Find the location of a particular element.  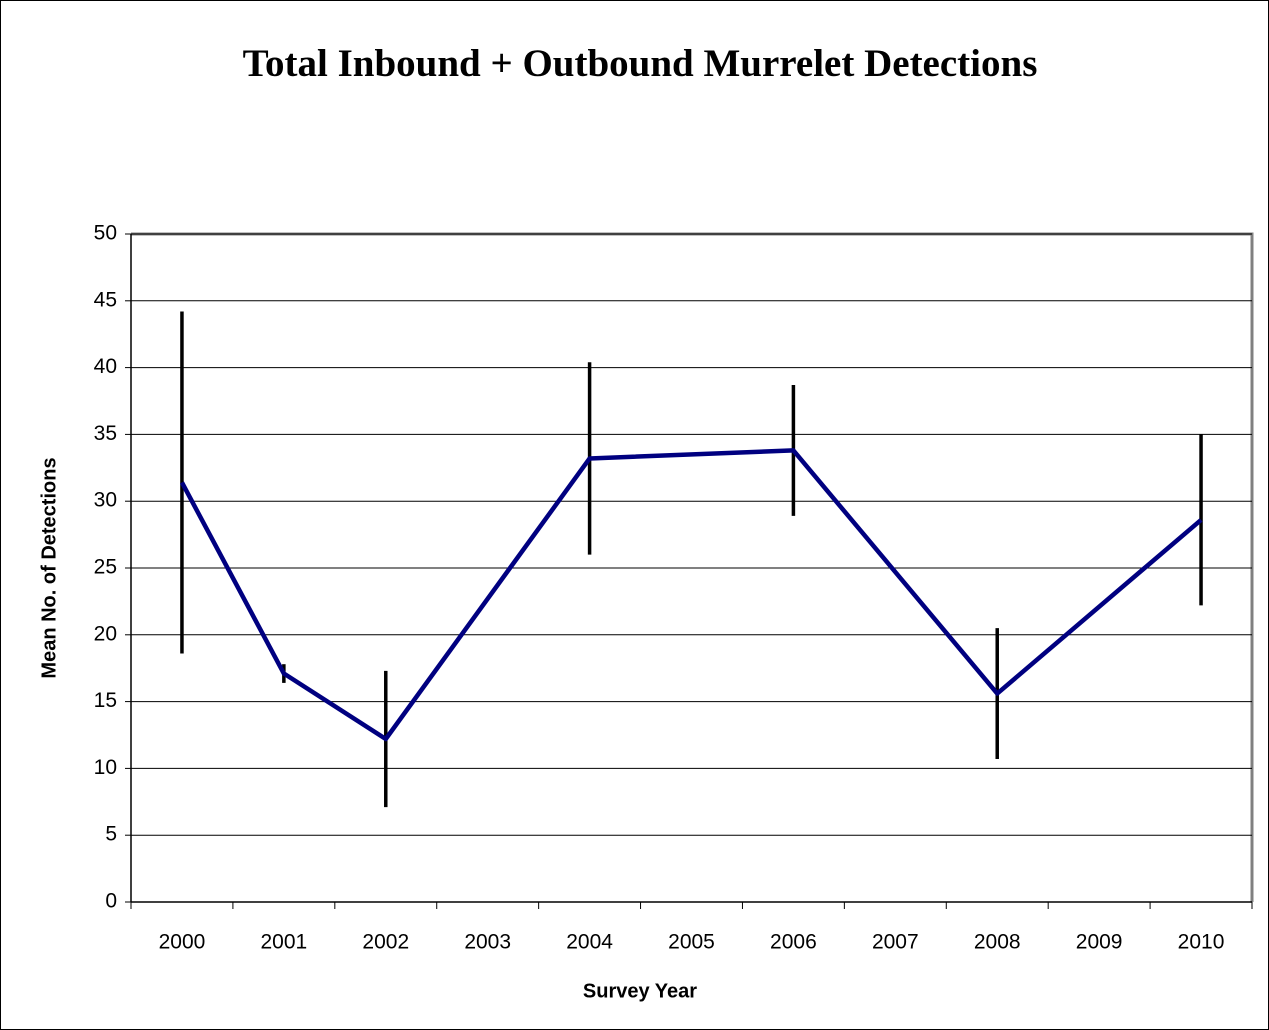

y-tick-label: 25 is located at coordinates (105, 567).